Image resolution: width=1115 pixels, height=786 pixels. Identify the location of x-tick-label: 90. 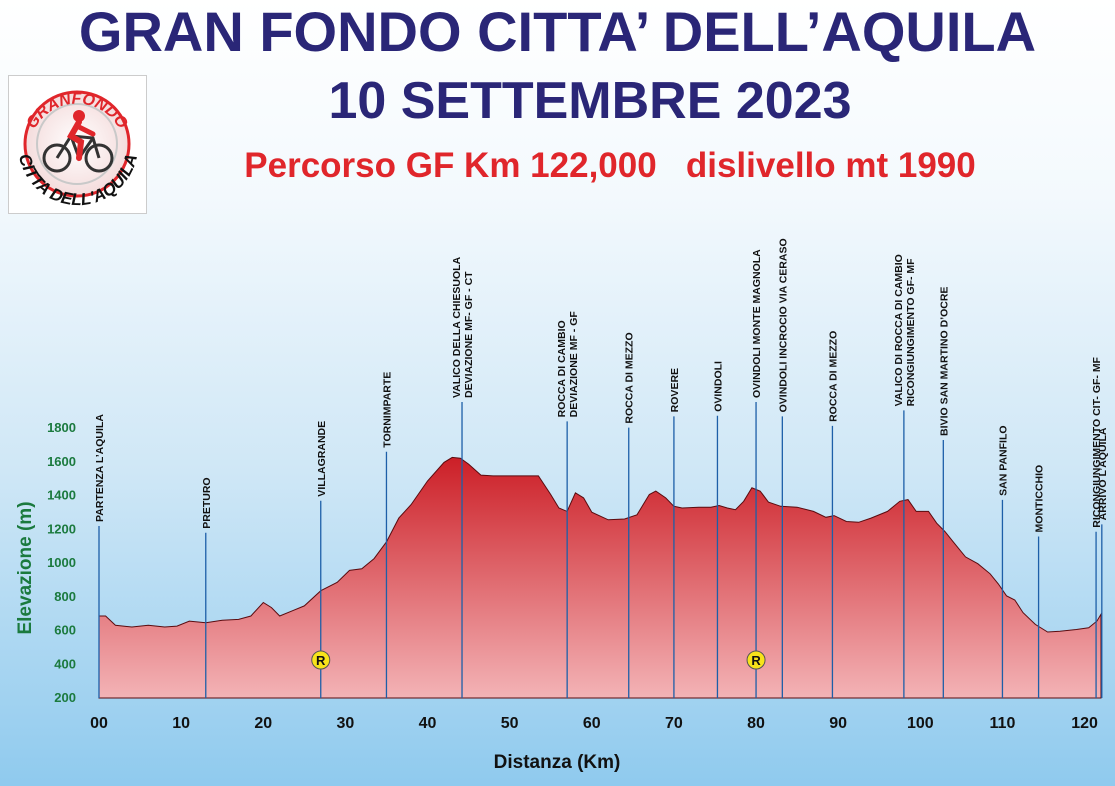
(838, 723).